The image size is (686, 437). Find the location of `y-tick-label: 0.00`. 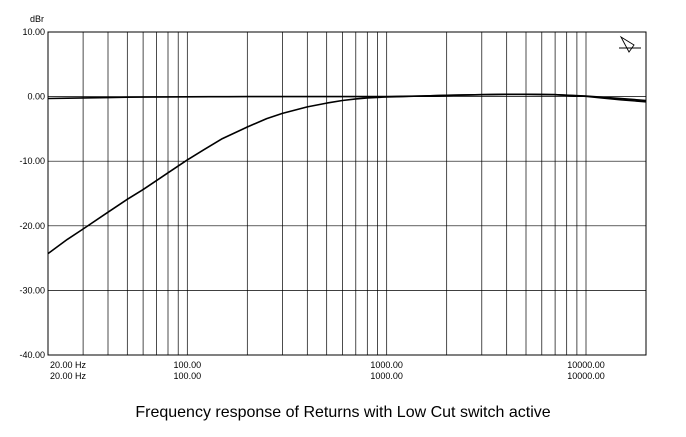

y-tick-label: 0.00 is located at coordinates (36, 97).